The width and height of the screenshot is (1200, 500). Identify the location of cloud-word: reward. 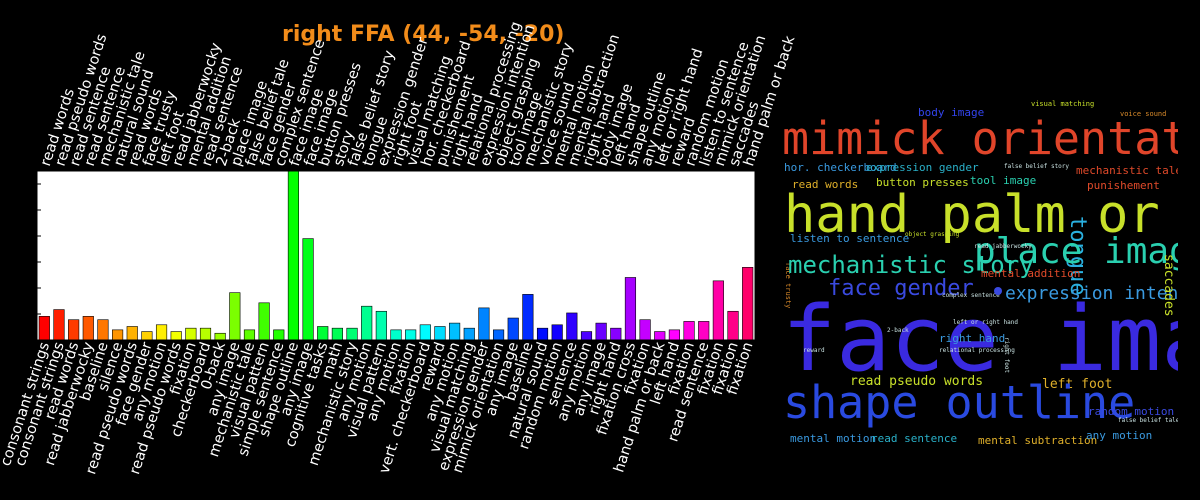
(814, 350).